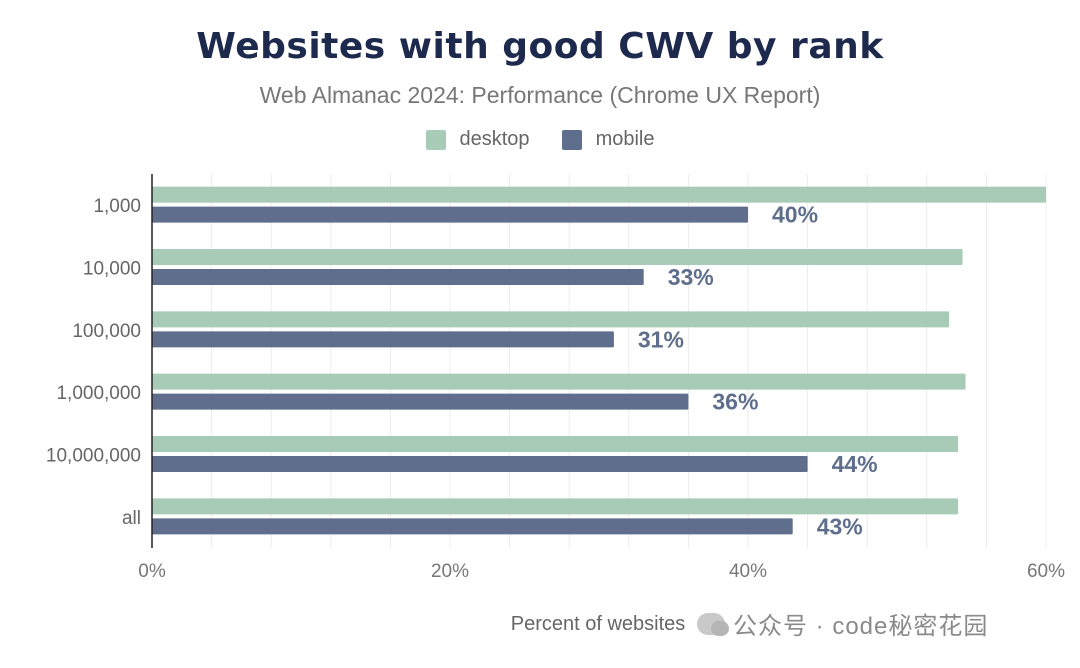 Image resolution: width=1080 pixels, height=668 pixels. I want to click on y-tick-label: all, so click(131, 518).